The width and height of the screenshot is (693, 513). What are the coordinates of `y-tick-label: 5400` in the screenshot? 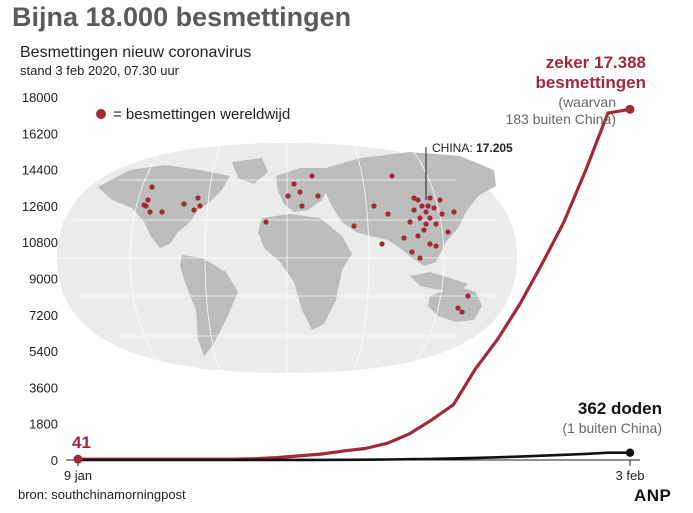 It's located at (43, 351).